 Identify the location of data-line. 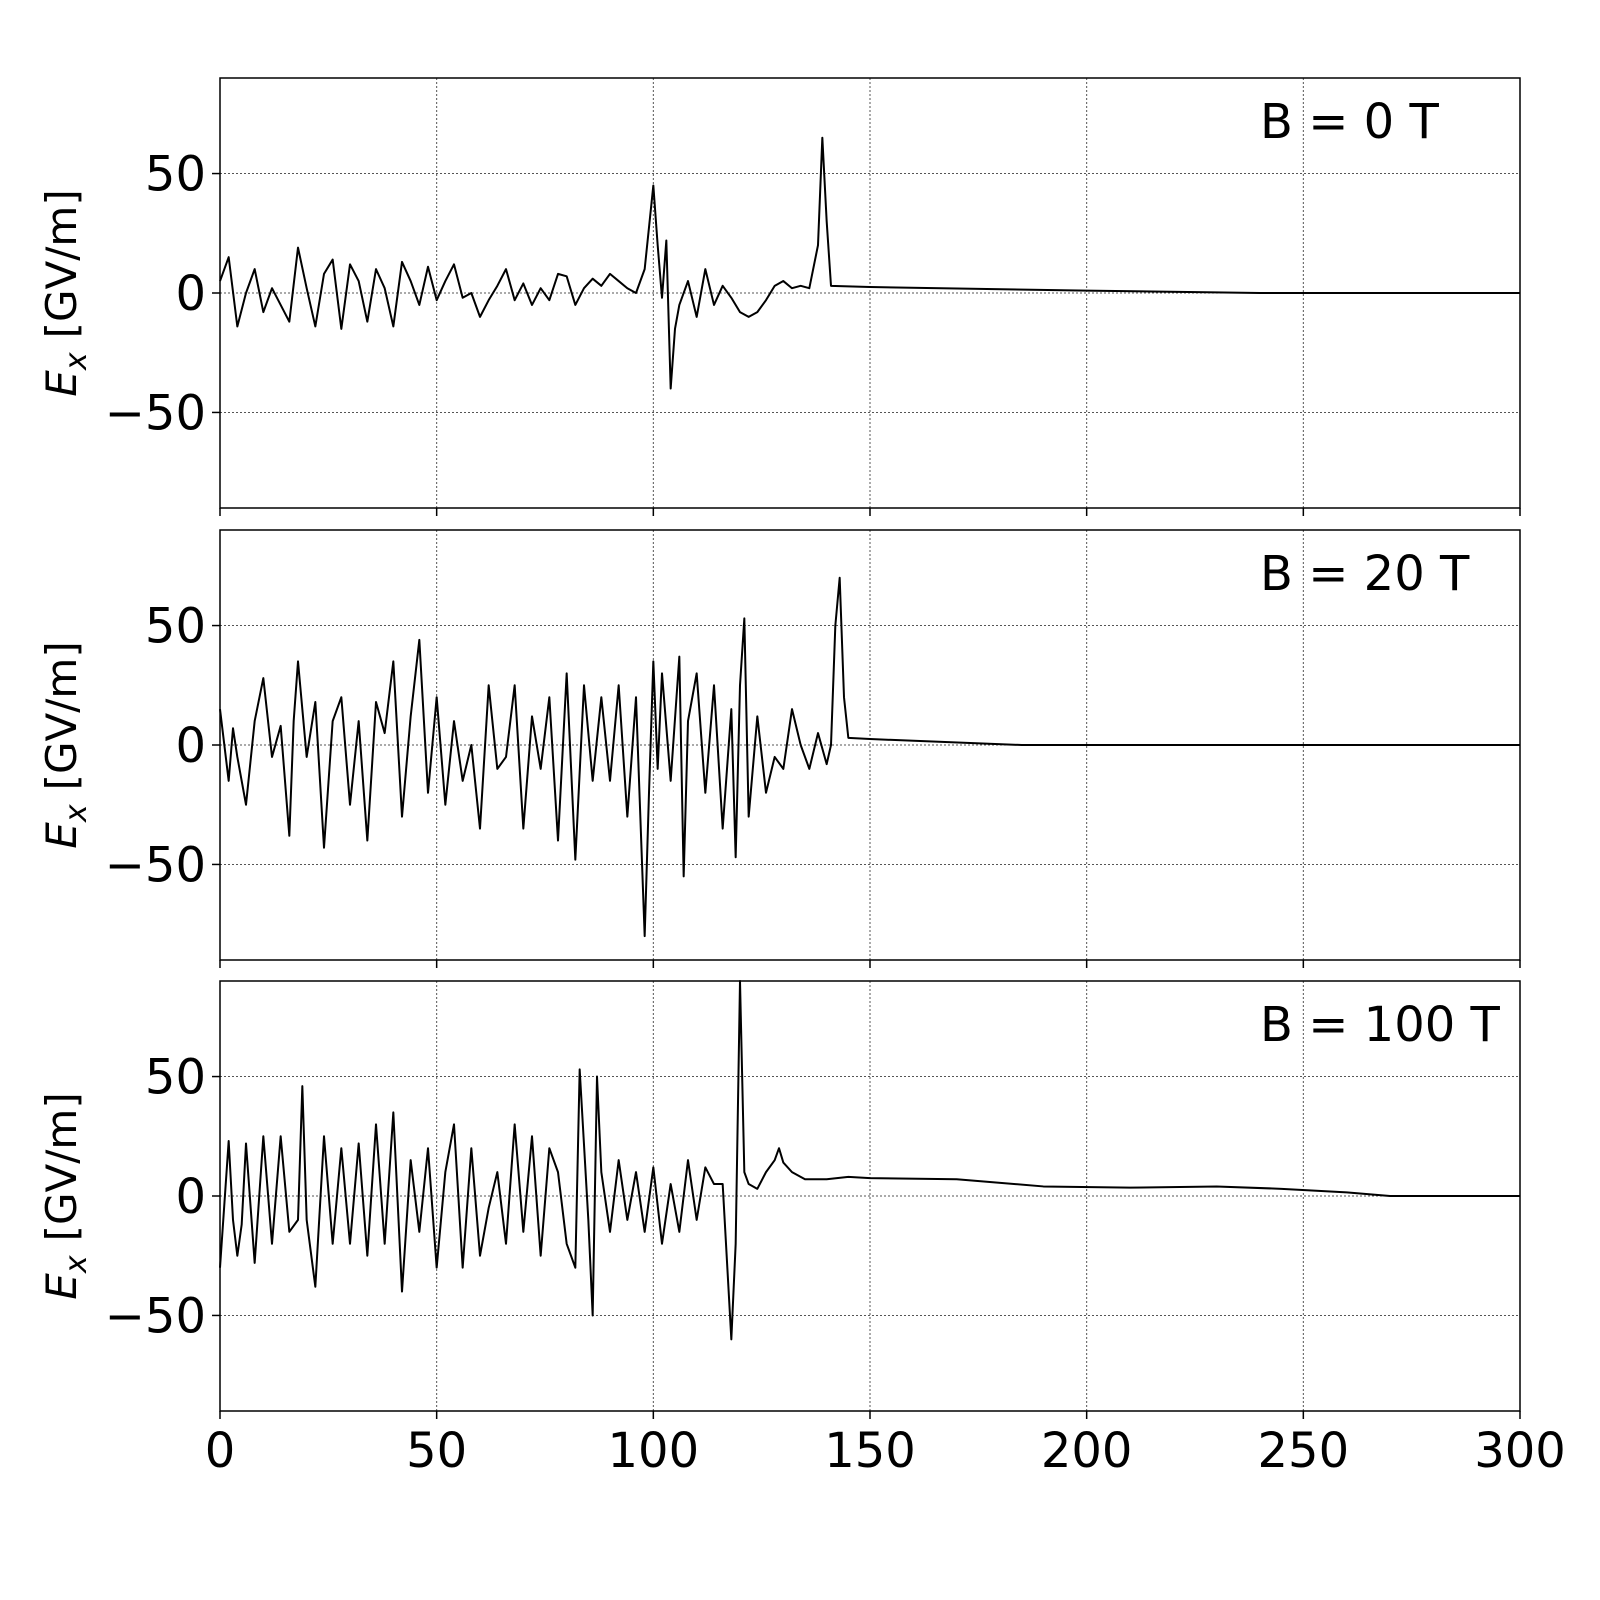
(869, 263).